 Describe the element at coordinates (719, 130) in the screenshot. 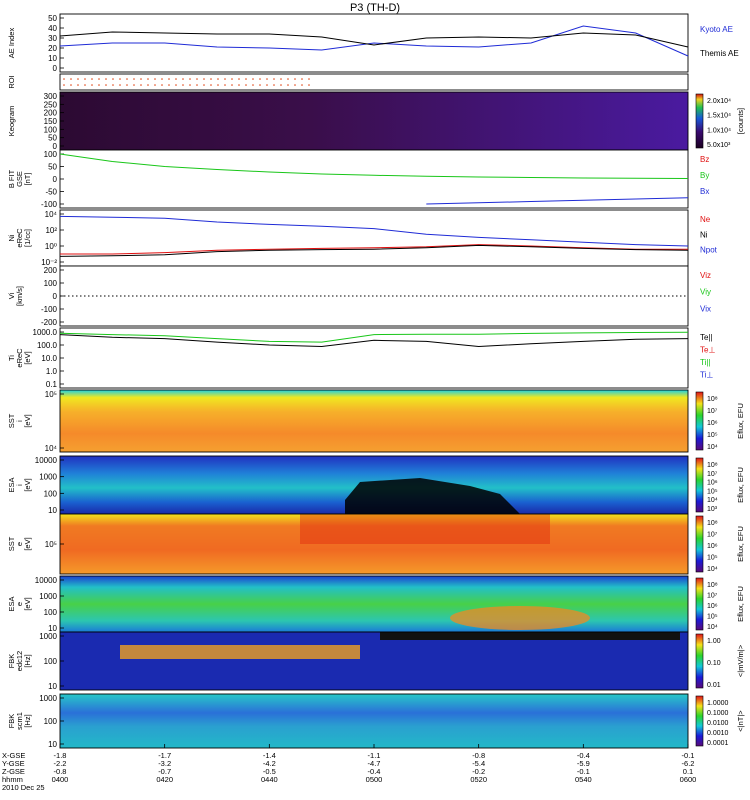

I see `colorbar-tick-label: 1.0x10⁴` at that location.